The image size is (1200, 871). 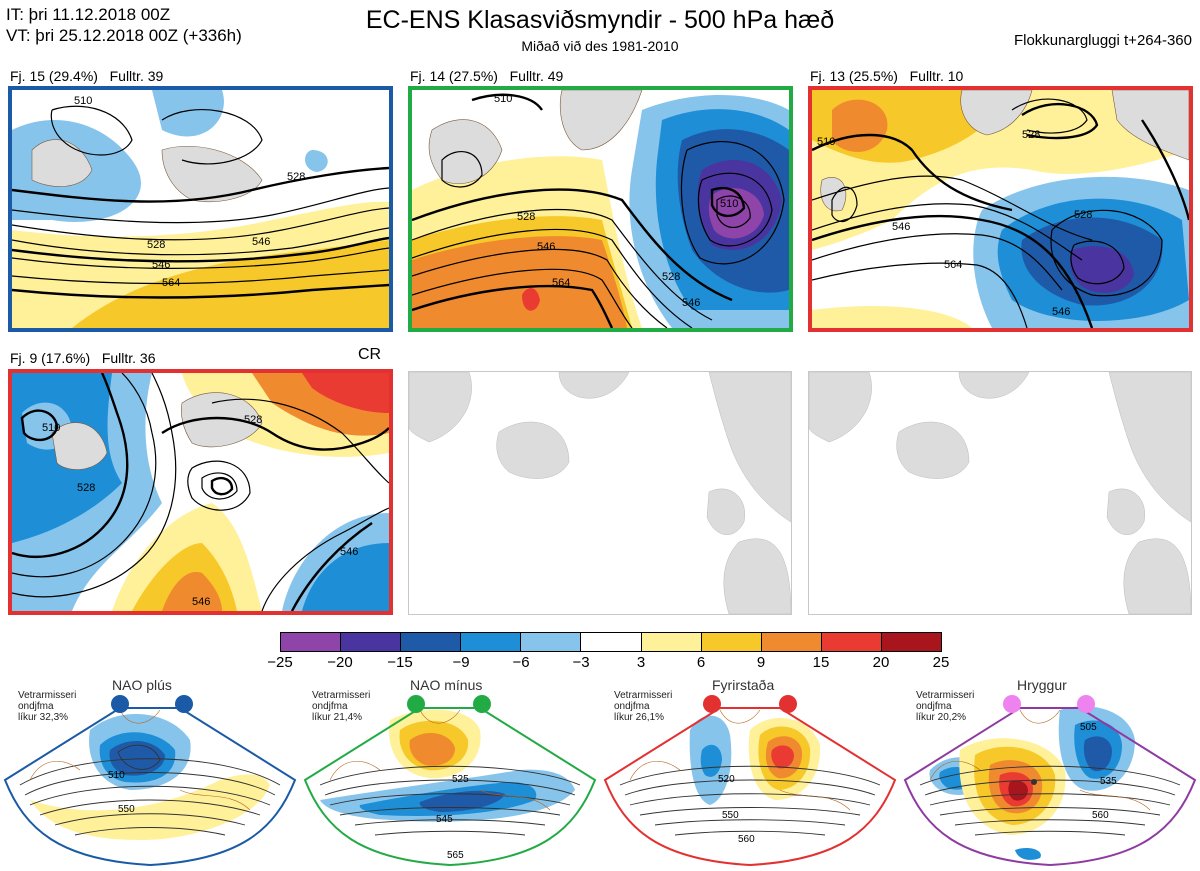 I want to click on regime-4-contour-label: 535, so click(x=1108, y=781).